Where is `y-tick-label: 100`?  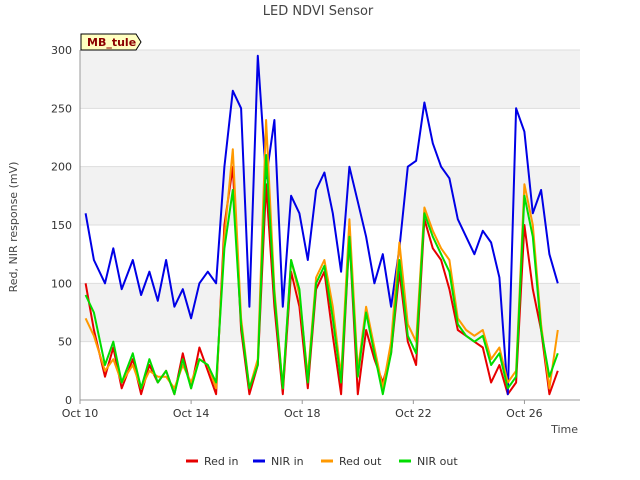
y-tick-label: 100 is located at coordinates (61, 283).